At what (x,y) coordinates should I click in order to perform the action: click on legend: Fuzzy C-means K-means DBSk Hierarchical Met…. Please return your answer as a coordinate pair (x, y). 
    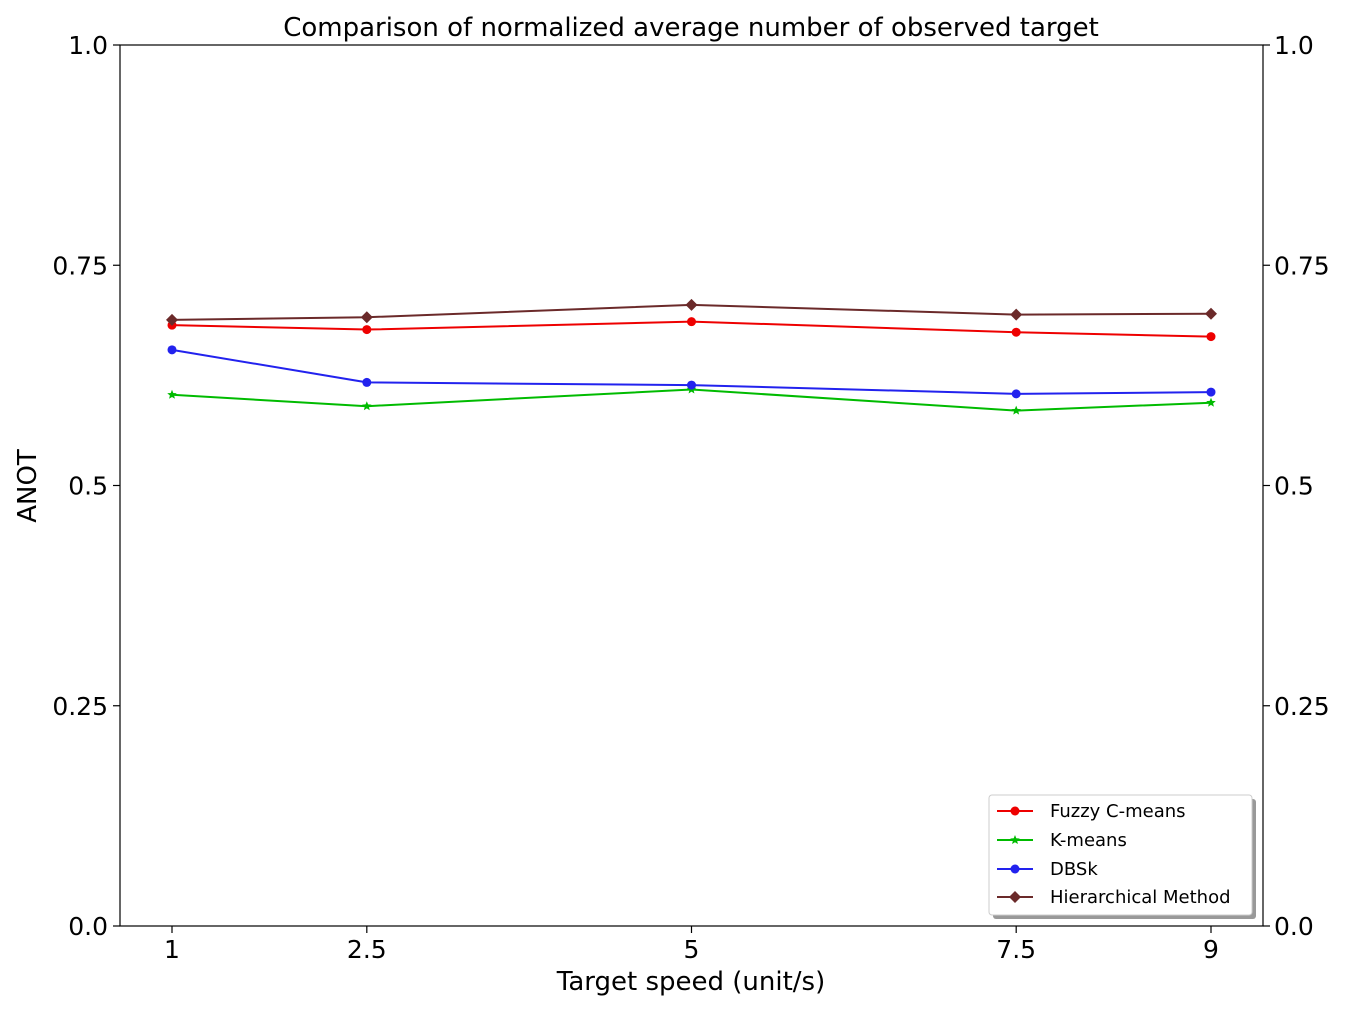
    Looking at the image, I should click on (1122, 856).